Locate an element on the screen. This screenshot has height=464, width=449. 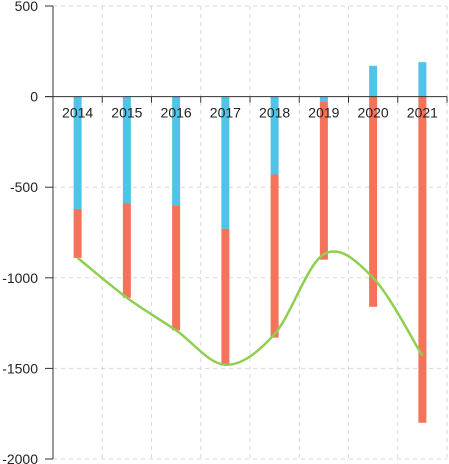
y-tick-label: 0 is located at coordinates (34, 97).